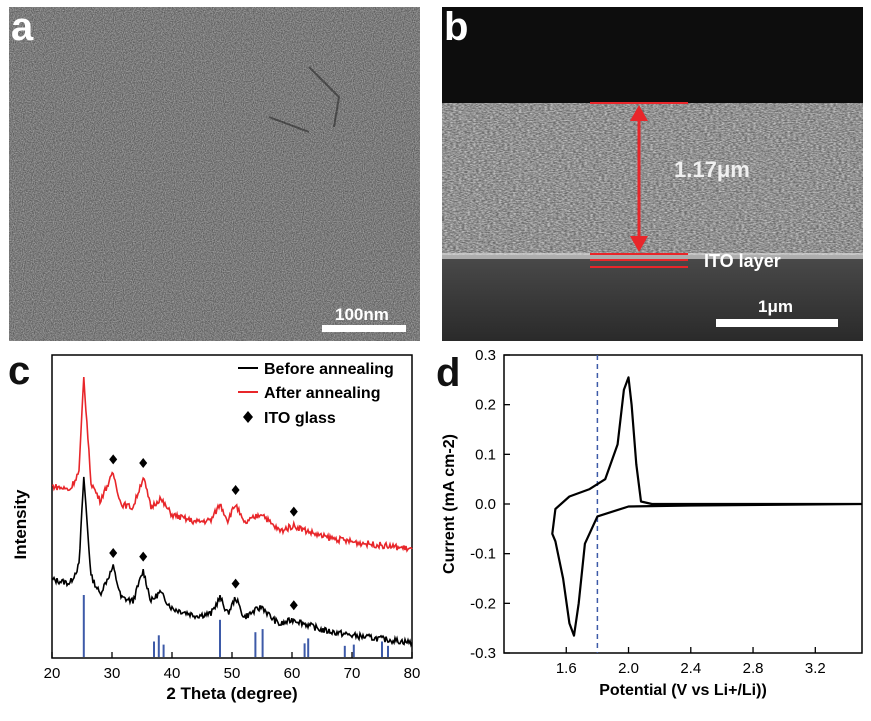 The height and width of the screenshot is (721, 871). Describe the element at coordinates (456, 28) in the screenshot. I see `panel-label-b: b` at that location.